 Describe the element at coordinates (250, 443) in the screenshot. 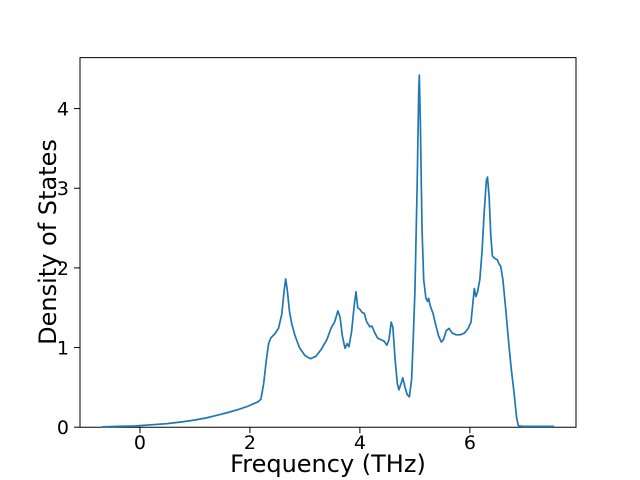

I see `x-tick-label: 2` at that location.